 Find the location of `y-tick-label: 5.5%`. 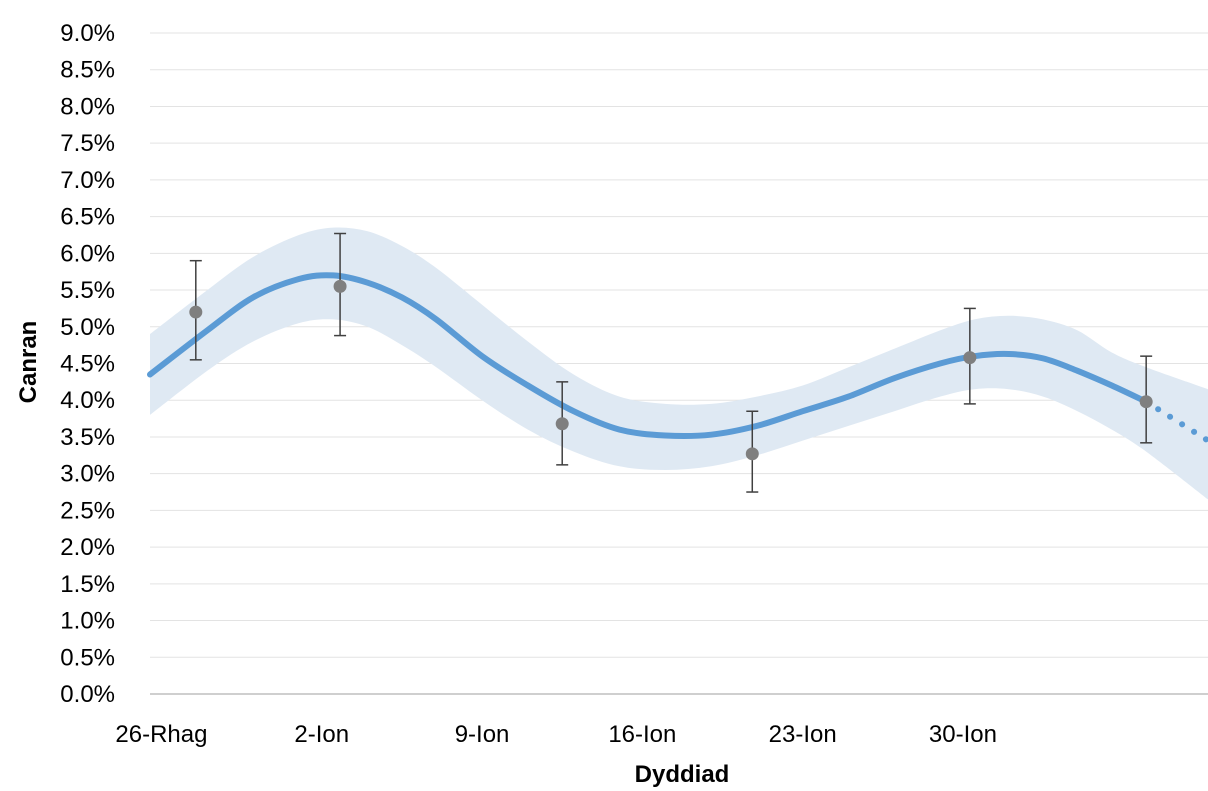

y-tick-label: 5.5% is located at coordinates (87, 290).